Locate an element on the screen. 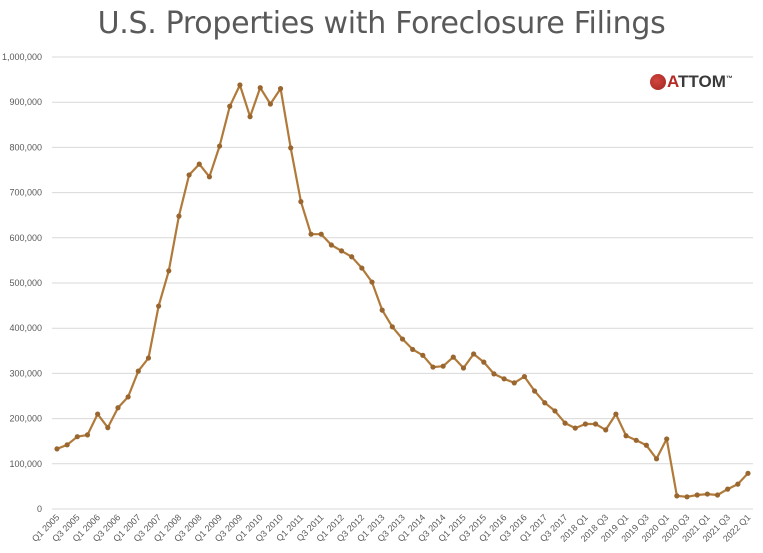 Image resolution: width=763 pixels, height=553 pixels. y-tick-label: 0 is located at coordinates (39, 509).